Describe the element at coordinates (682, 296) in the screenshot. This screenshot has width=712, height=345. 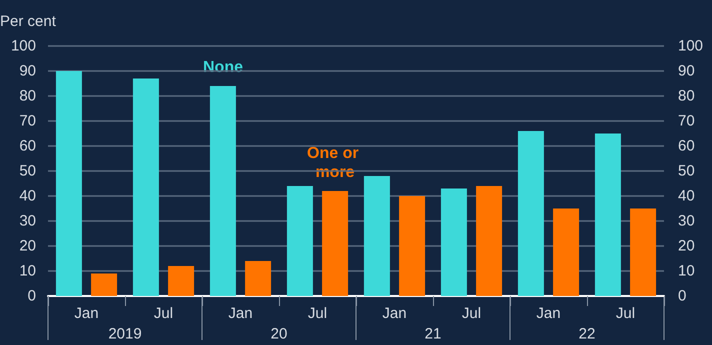
I see `y2-tick-label: 0` at that location.